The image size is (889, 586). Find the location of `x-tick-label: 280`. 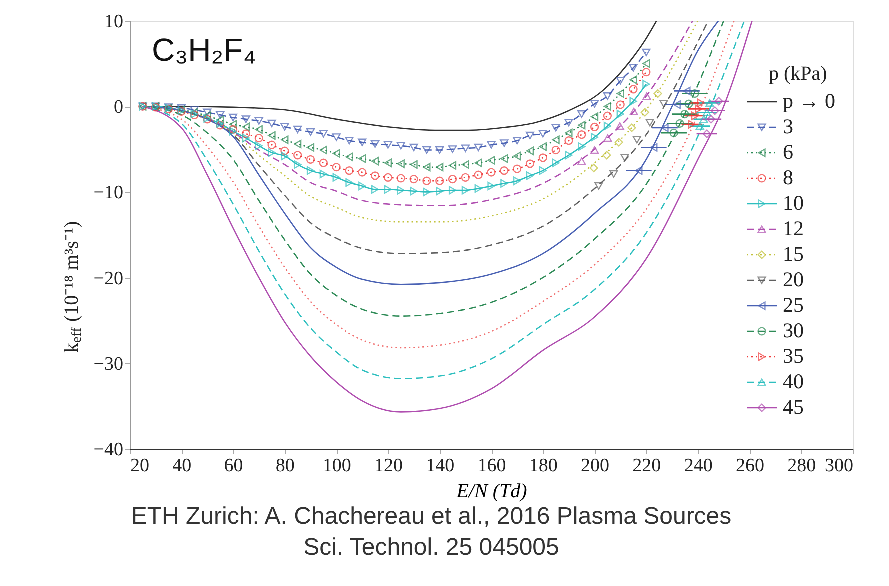

x-tick-label: 280 is located at coordinates (802, 466).